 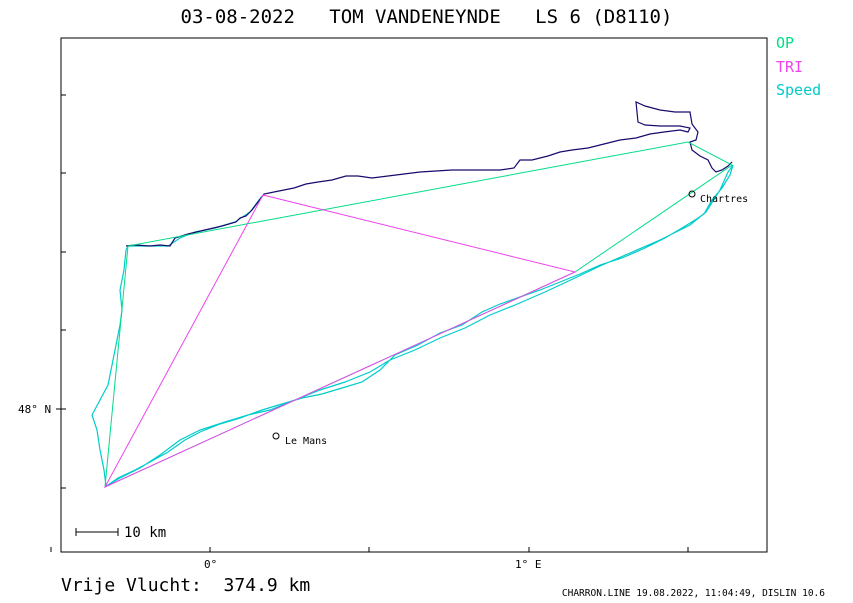 I want to click on place-marker-chartres, so click(x=692, y=194).